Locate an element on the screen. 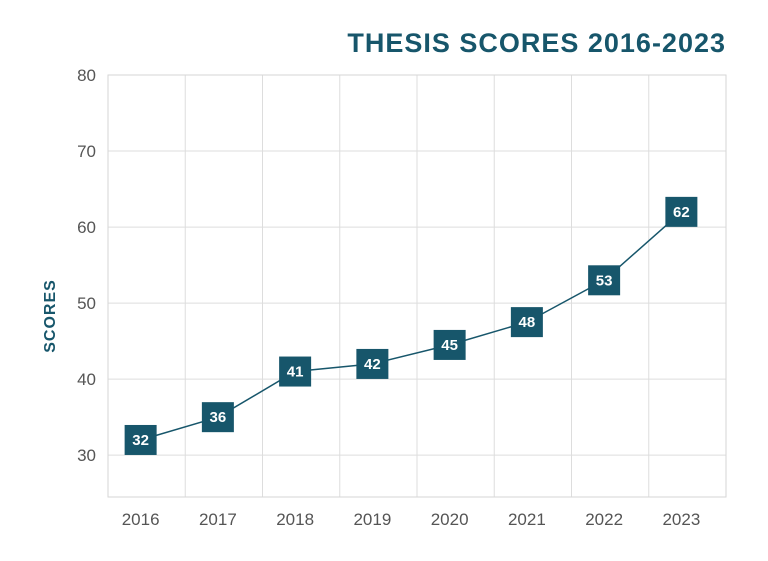 This screenshot has width=768, height=561. data-label: 48 is located at coordinates (527, 322).